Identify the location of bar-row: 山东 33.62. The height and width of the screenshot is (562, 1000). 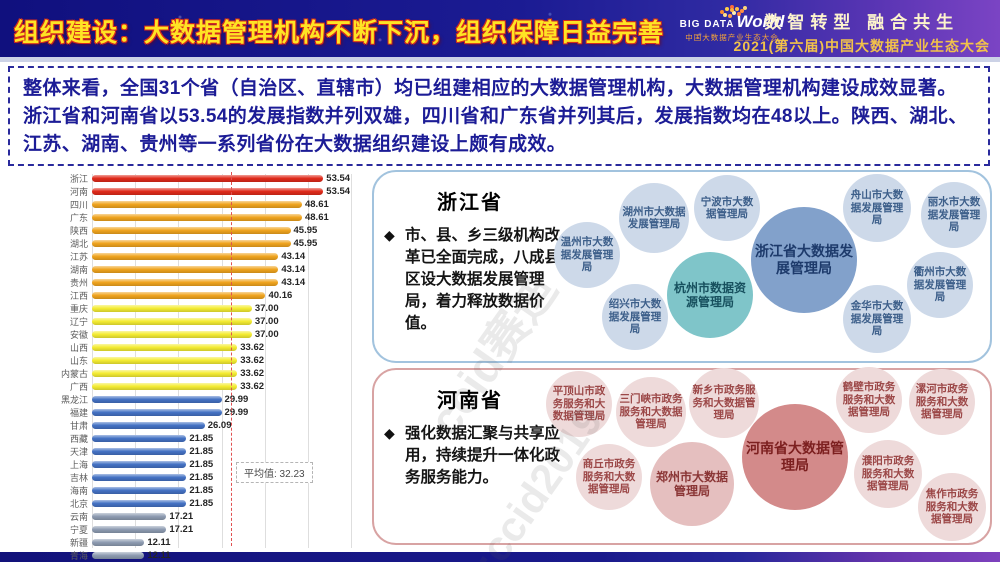
(210, 360).